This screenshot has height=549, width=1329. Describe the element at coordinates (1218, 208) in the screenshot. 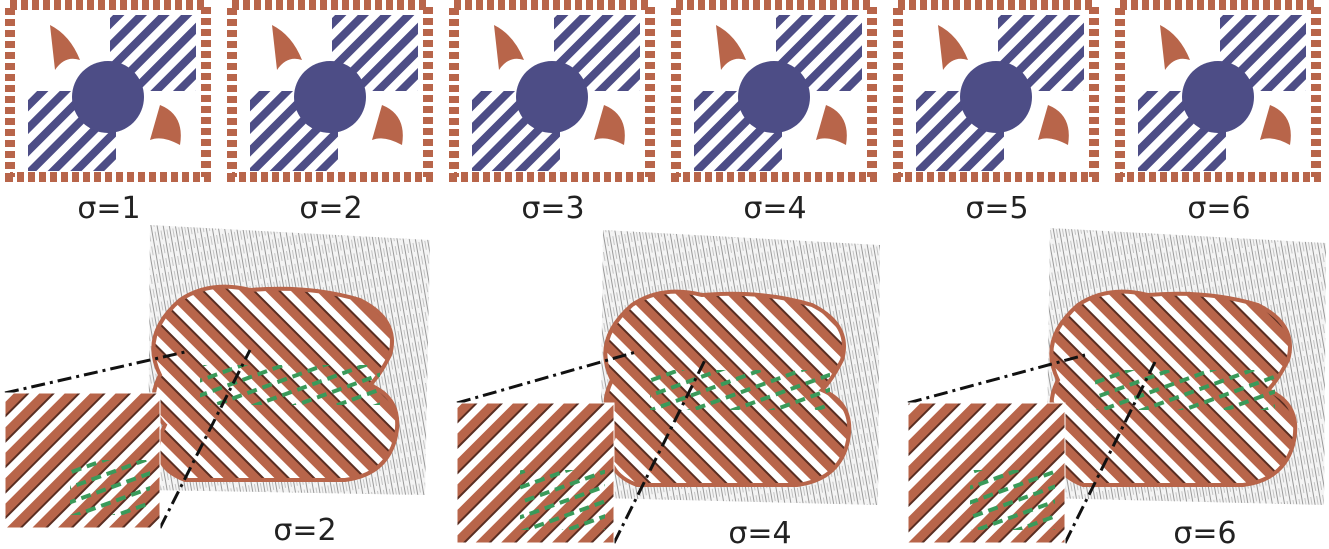

I see `top-panel-6-label: σ=6` at that location.